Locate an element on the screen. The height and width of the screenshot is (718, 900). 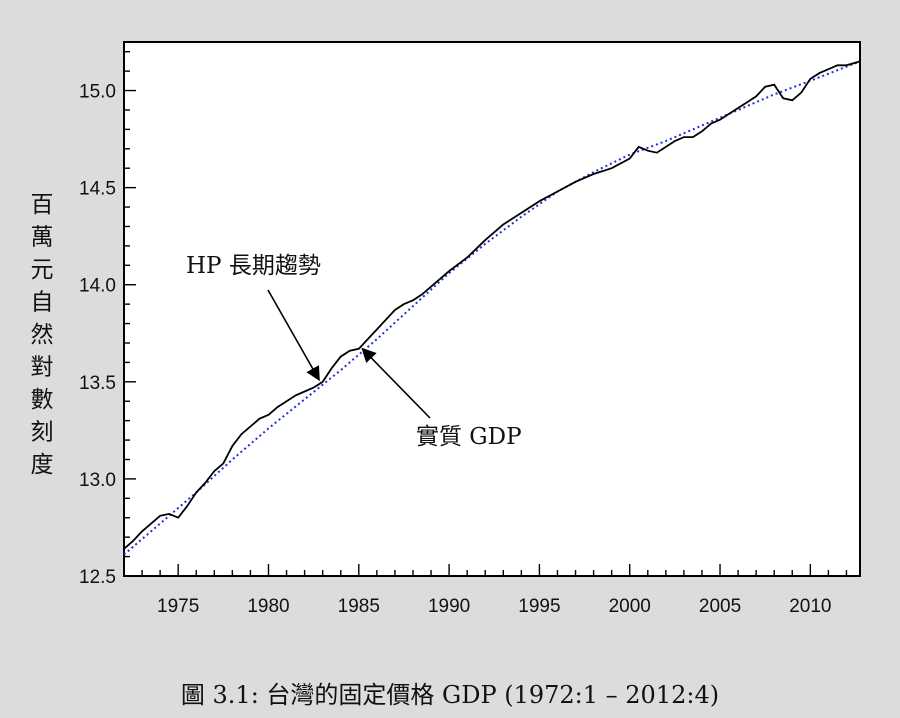
x-axis: 1975 1980 1985 1990 1995 2000 2005 2010 is located at coordinates (485, 590).